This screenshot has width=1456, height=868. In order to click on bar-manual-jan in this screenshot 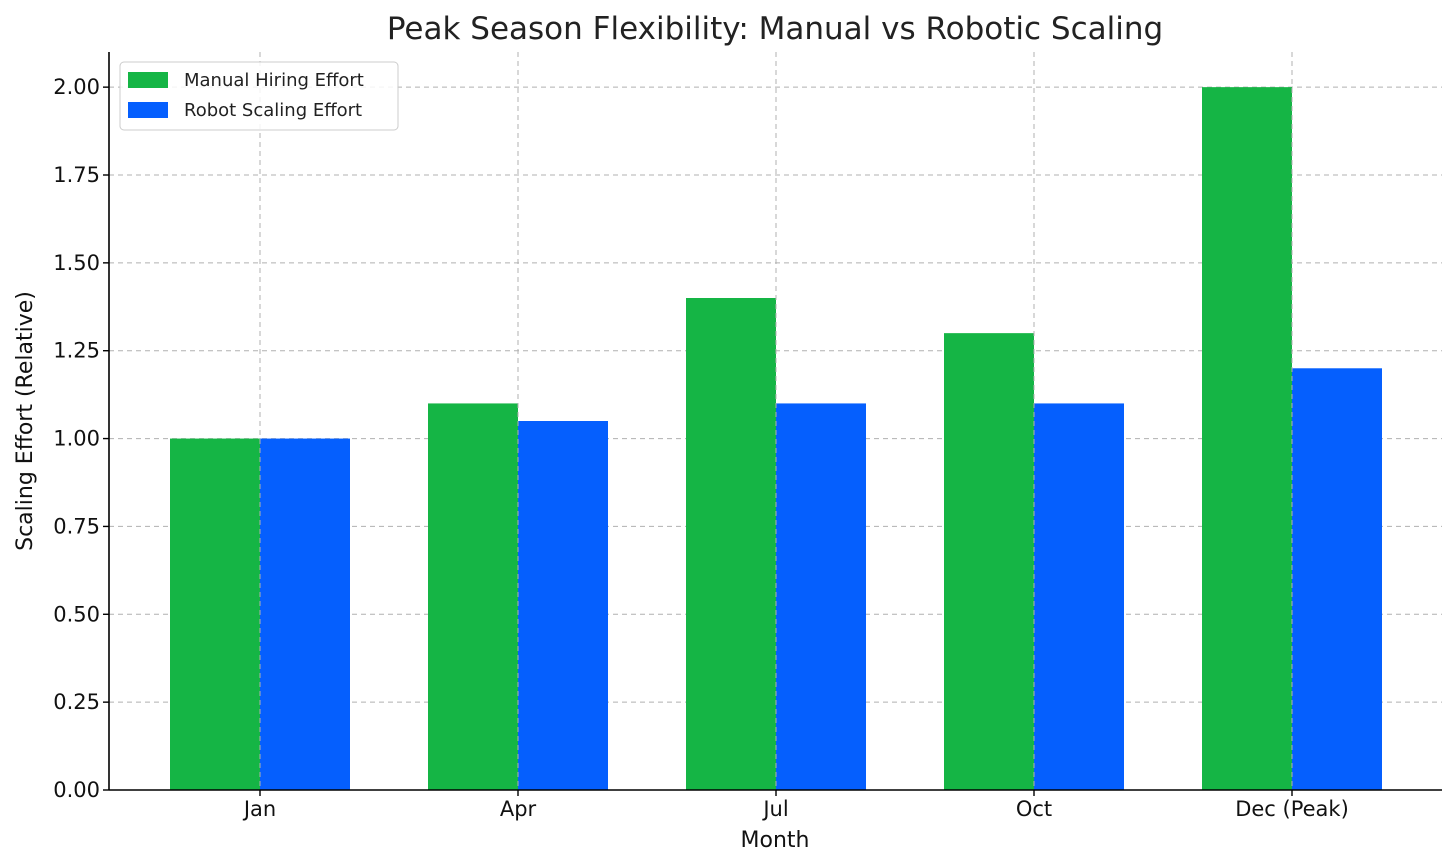, I will do `click(215, 614)`.